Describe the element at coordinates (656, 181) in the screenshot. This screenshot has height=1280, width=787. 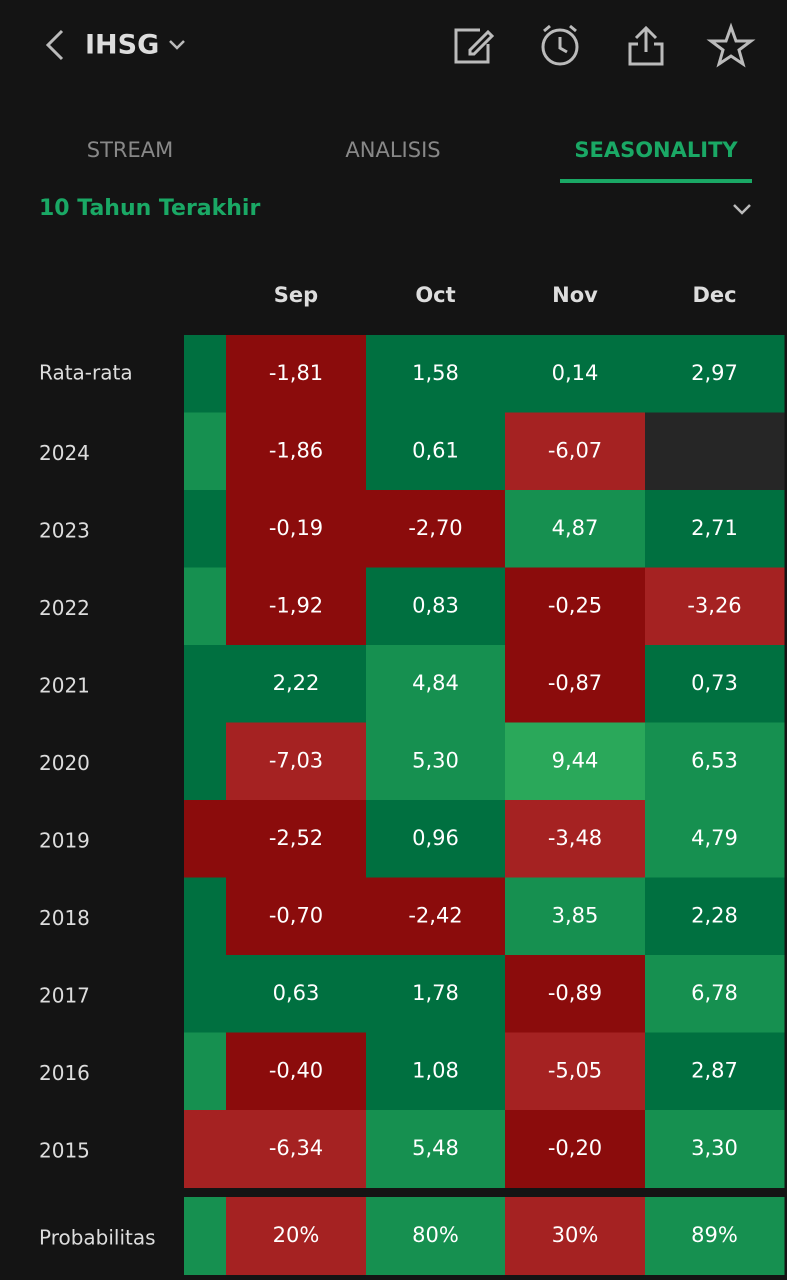
I see `tab-indicator` at that location.